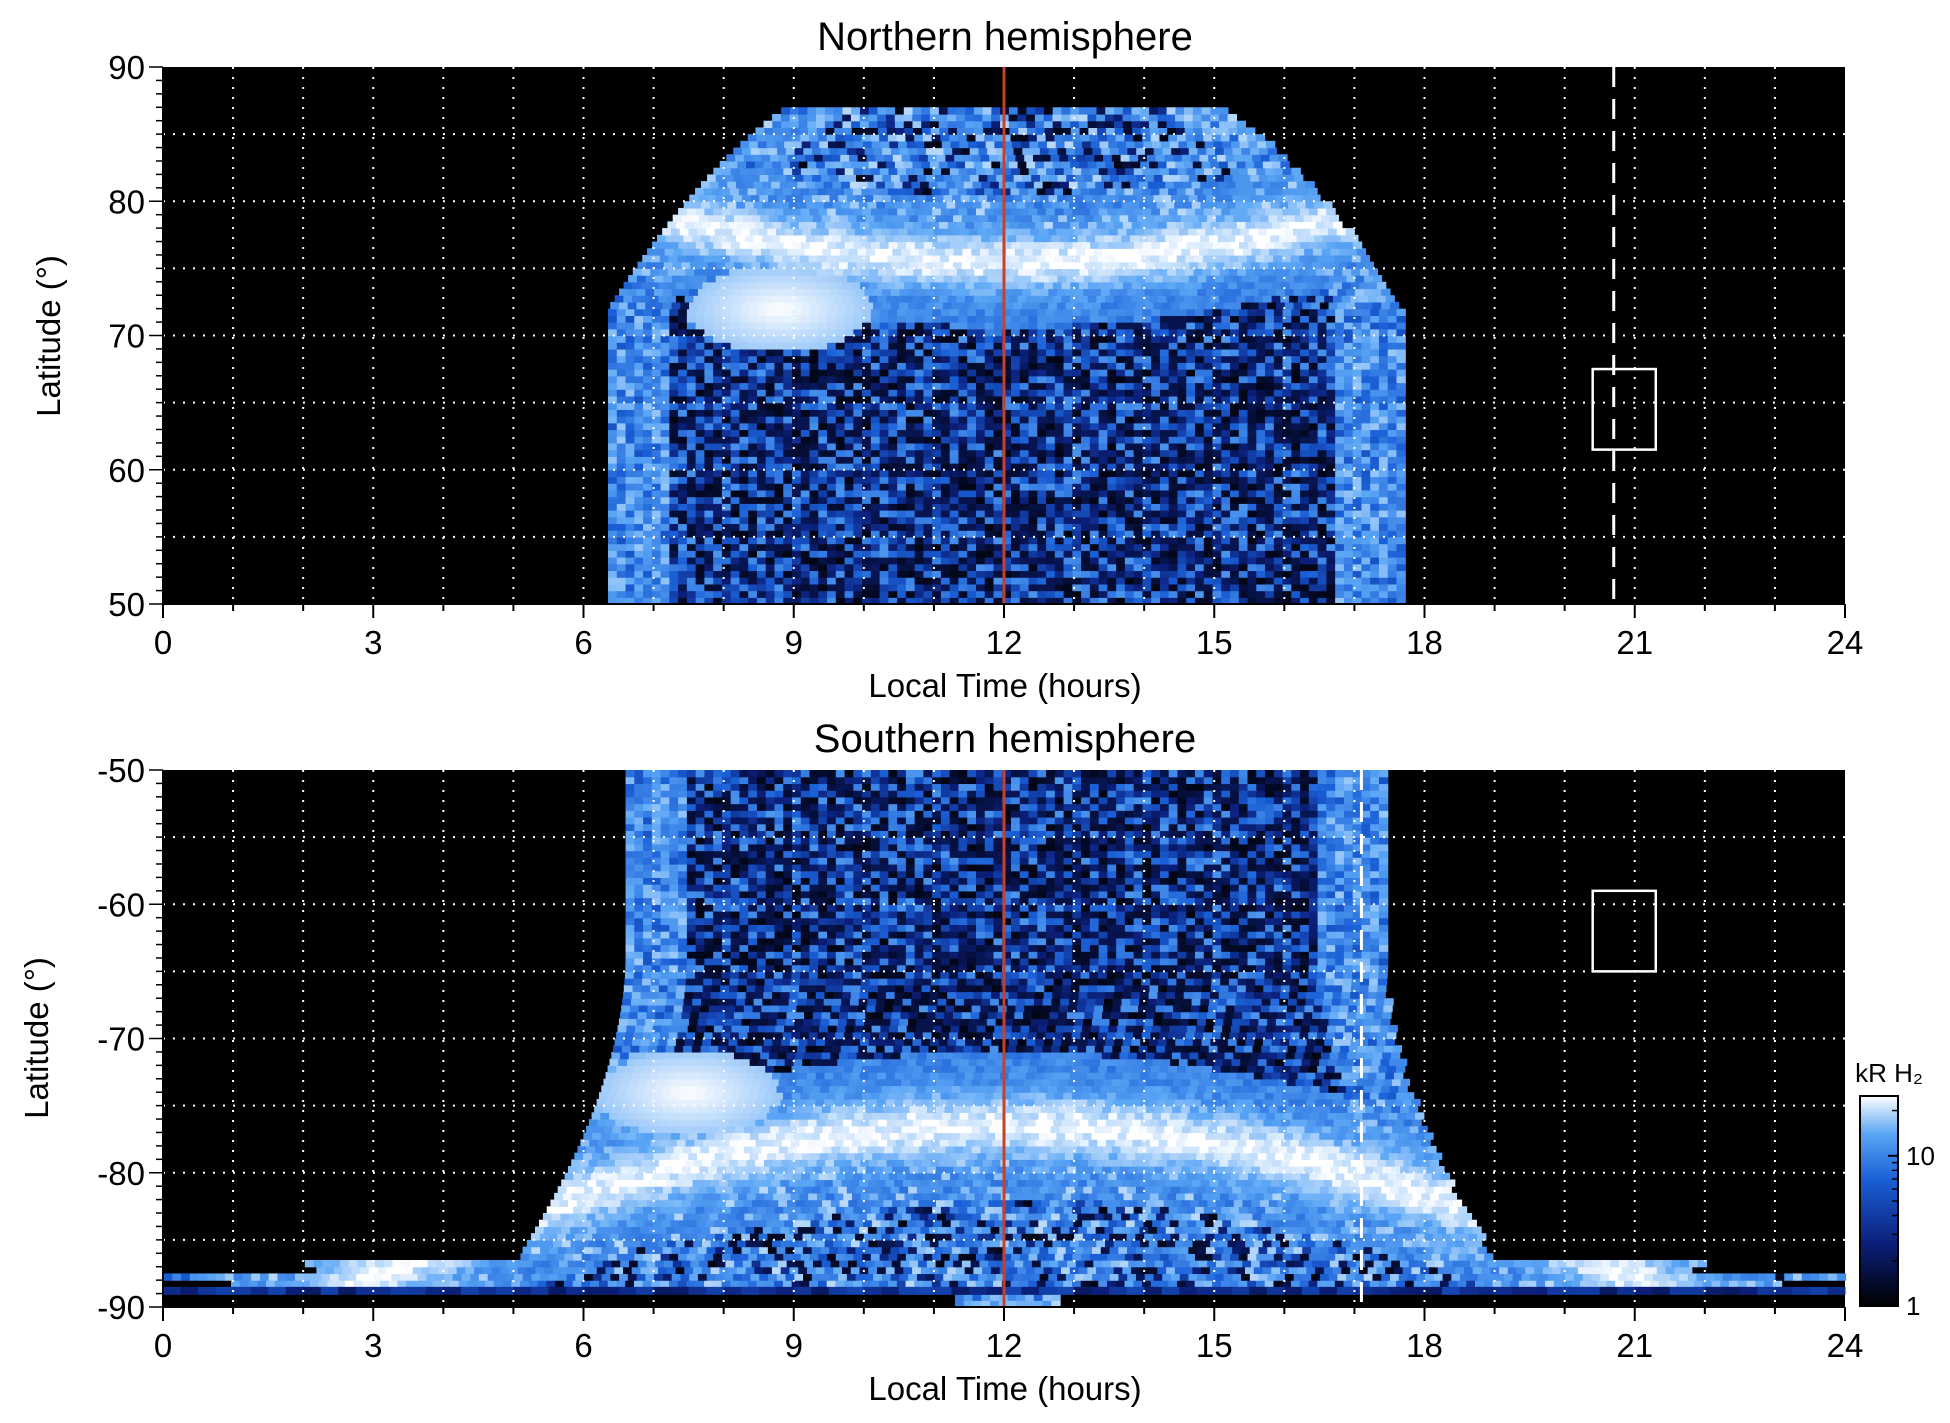 The height and width of the screenshot is (1423, 1950). I want to click on s-x-tick-label: 15, so click(1214, 1345).